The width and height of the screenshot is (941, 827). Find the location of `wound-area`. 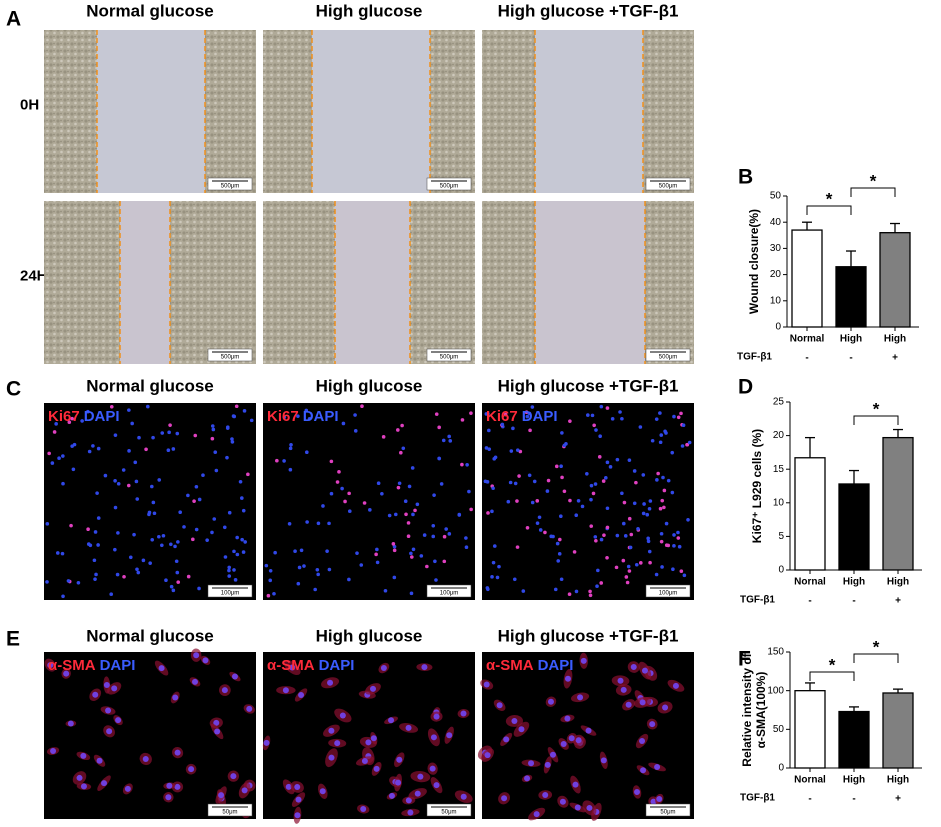

wound-area is located at coordinates (372, 282).